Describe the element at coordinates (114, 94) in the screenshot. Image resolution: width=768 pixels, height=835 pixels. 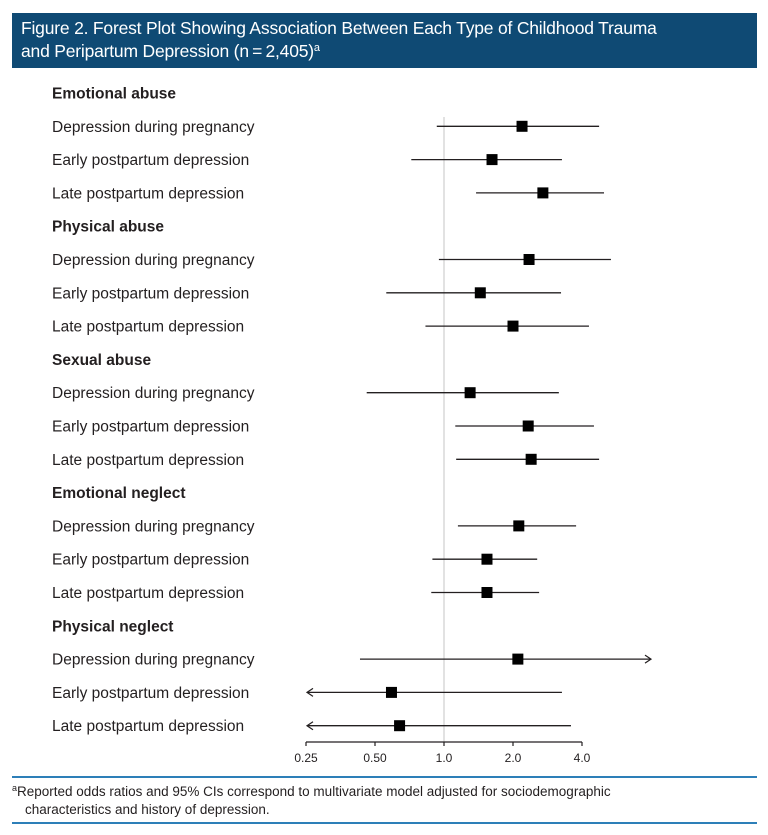
I see `group-label: Emotional abuse` at that location.